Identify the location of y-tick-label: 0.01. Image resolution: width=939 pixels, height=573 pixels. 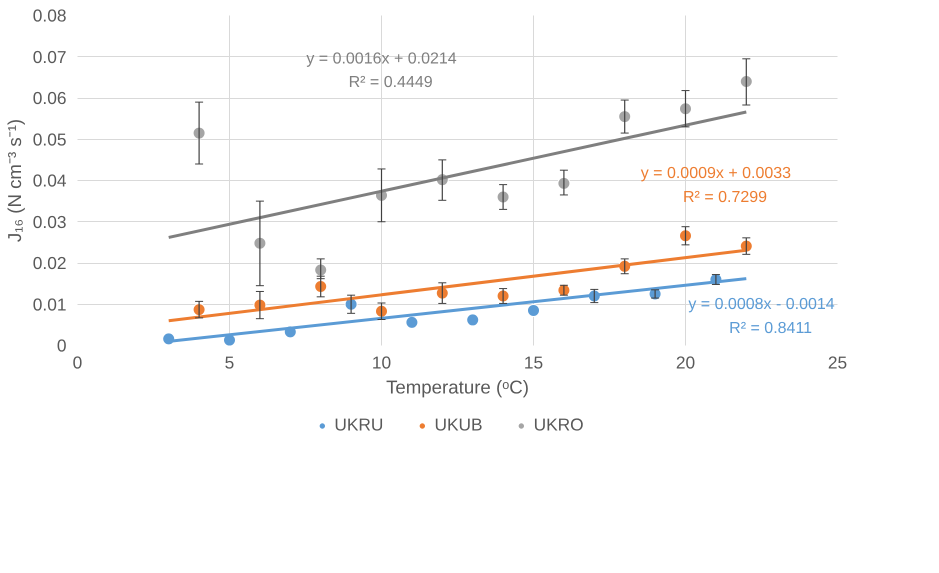
(49, 304).